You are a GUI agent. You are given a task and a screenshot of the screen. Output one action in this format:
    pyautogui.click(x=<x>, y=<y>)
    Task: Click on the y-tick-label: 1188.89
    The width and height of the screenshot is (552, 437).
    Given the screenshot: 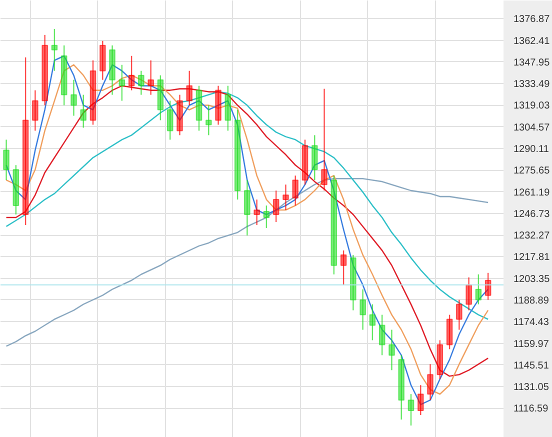 What is the action you would take?
    pyautogui.click(x=532, y=300)
    